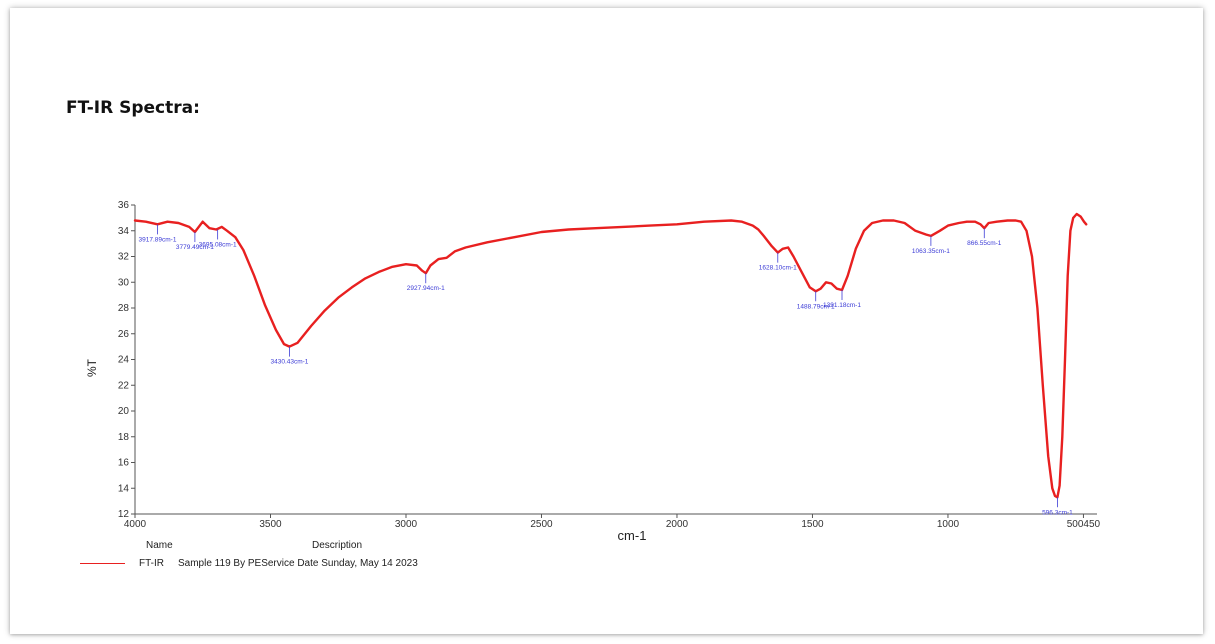 Image resolution: width=1215 pixels, height=644 pixels. What do you see at coordinates (124, 385) in the screenshot?
I see `y-tick-label: 22` at bounding box center [124, 385].